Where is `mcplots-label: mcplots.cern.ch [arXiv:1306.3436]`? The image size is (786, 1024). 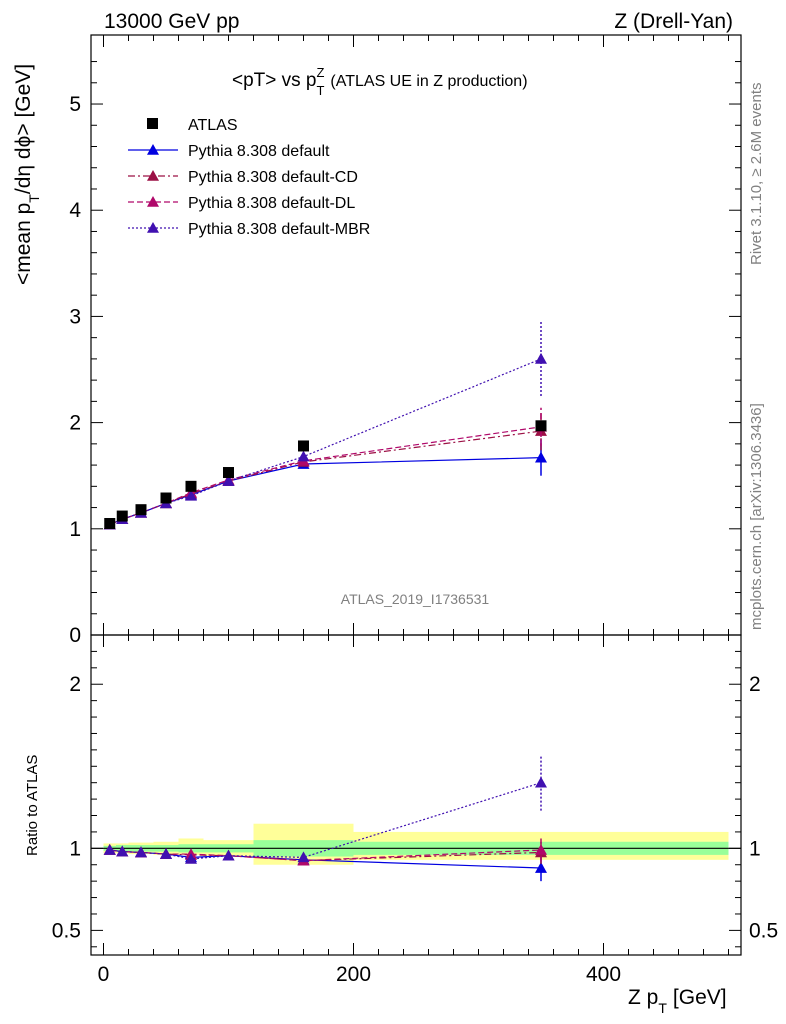
mcplots-label: mcplots.cern.ch [arXiv:1306.3436] is located at coordinates (756, 516).